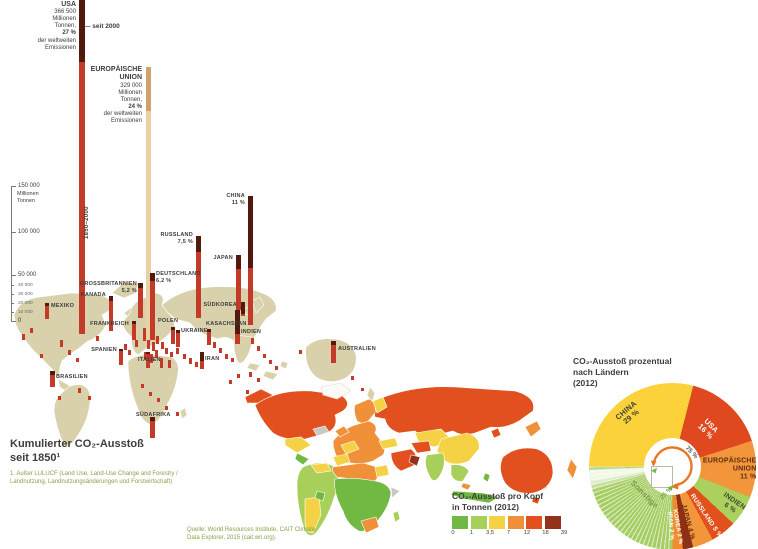 The width and height of the screenshot is (758, 549). What do you see at coordinates (29, 185) in the screenshot?
I see `scale-tick-label: 150 000` at bounding box center [29, 185].